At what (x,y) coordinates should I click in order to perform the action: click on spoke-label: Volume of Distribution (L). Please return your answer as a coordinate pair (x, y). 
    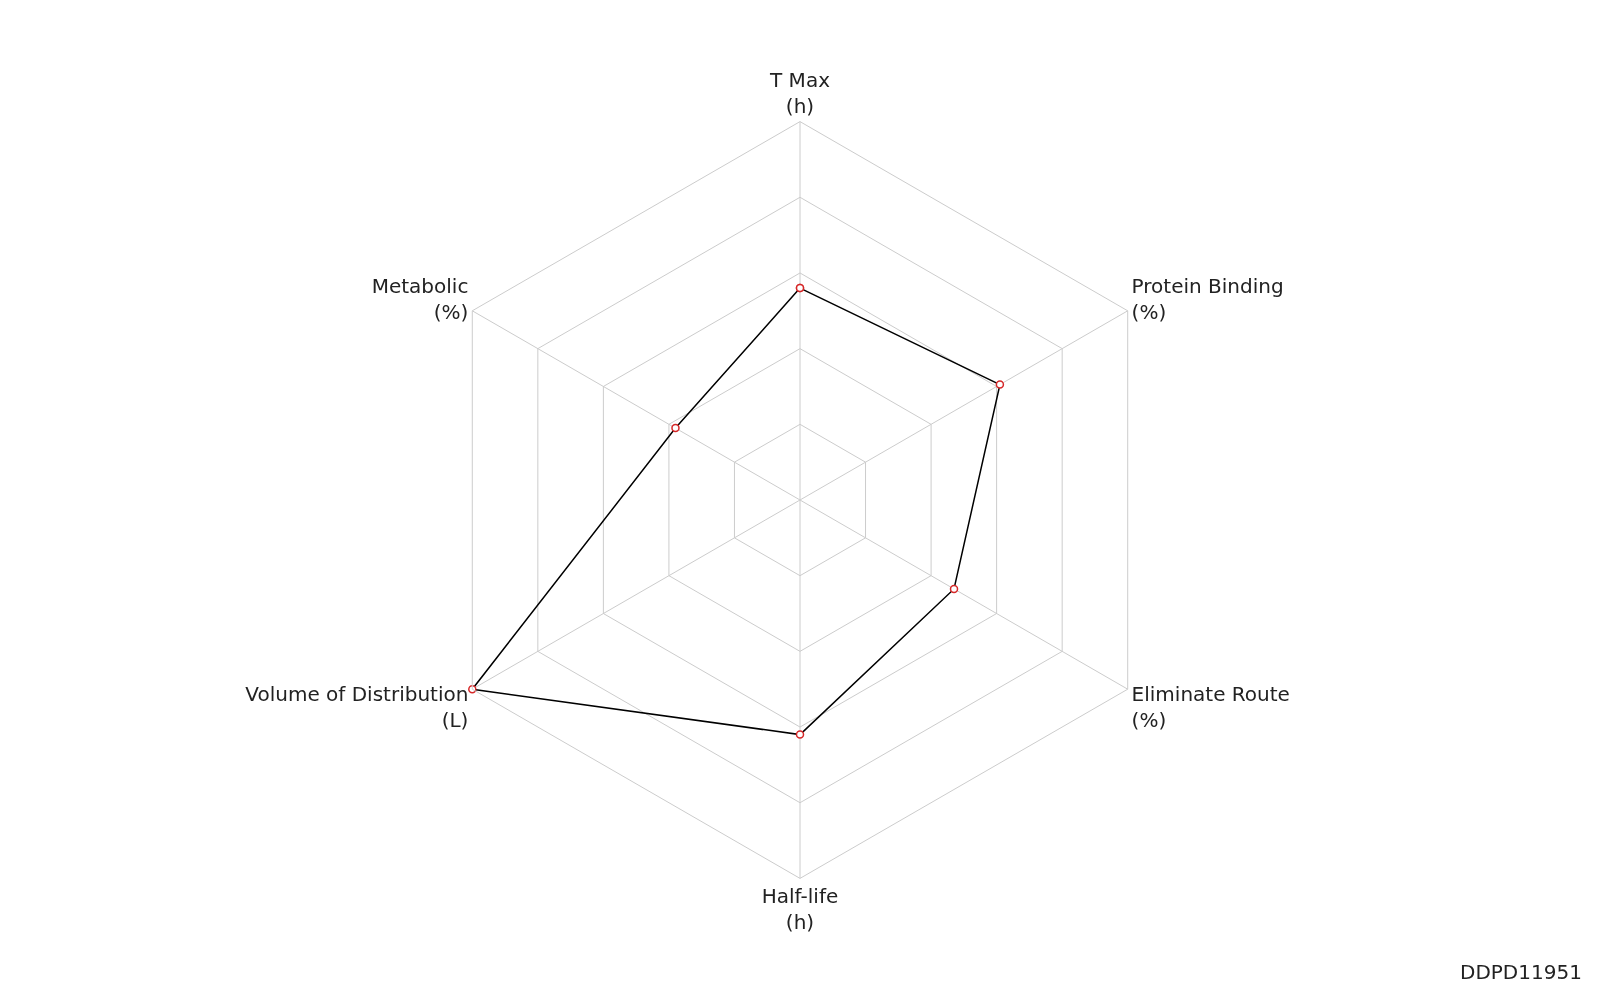
    Looking at the image, I should click on (357, 707).